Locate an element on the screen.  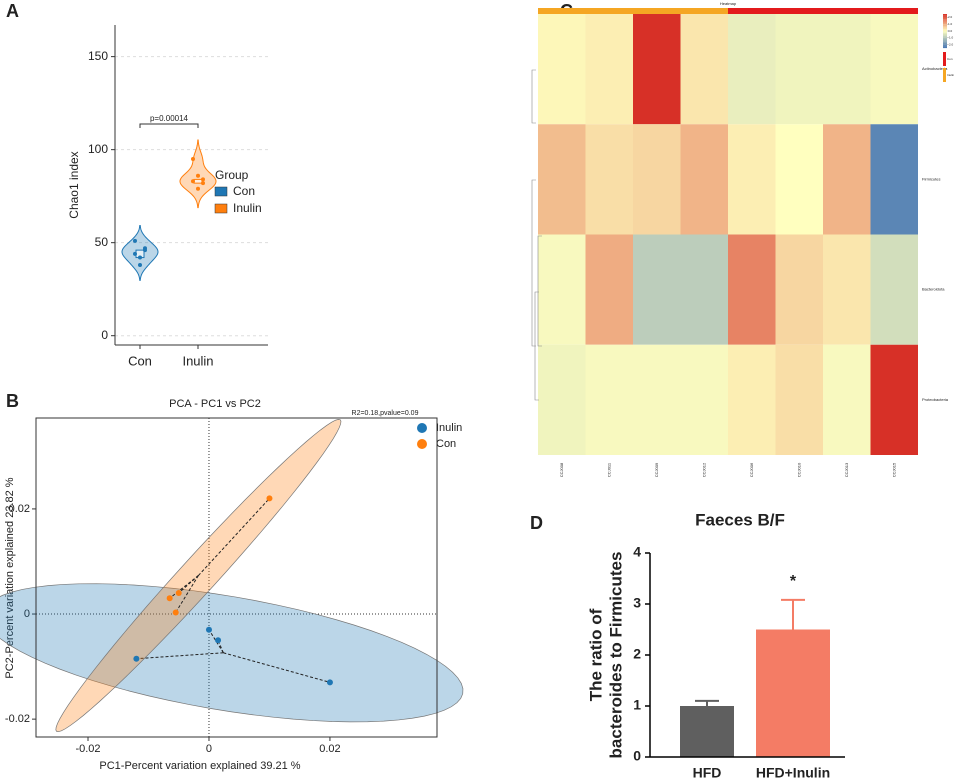
legend-label: Con is located at coordinates (446, 444).